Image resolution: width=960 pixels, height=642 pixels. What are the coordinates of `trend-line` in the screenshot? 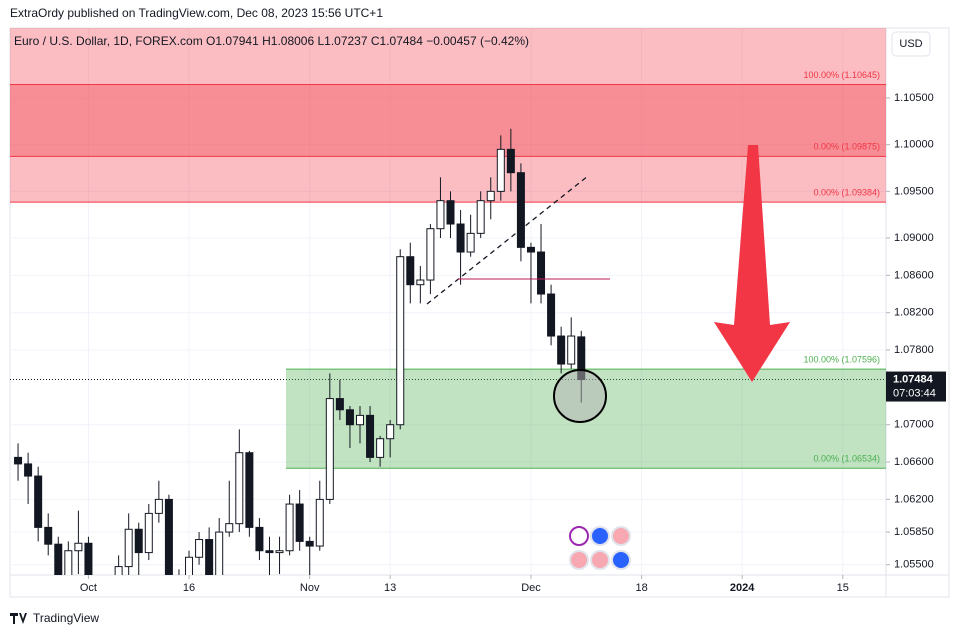 It's located at (507, 240).